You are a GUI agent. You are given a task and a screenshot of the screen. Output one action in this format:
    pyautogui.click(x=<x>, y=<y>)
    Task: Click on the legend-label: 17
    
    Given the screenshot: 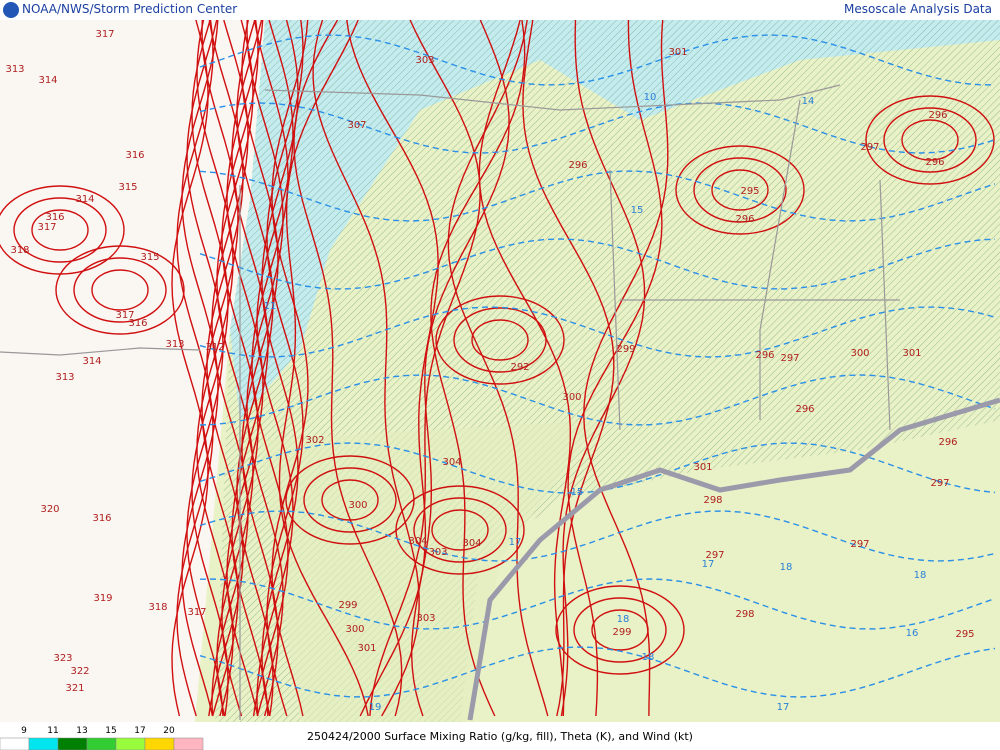 What is the action you would take?
    pyautogui.click(x=139, y=731)
    